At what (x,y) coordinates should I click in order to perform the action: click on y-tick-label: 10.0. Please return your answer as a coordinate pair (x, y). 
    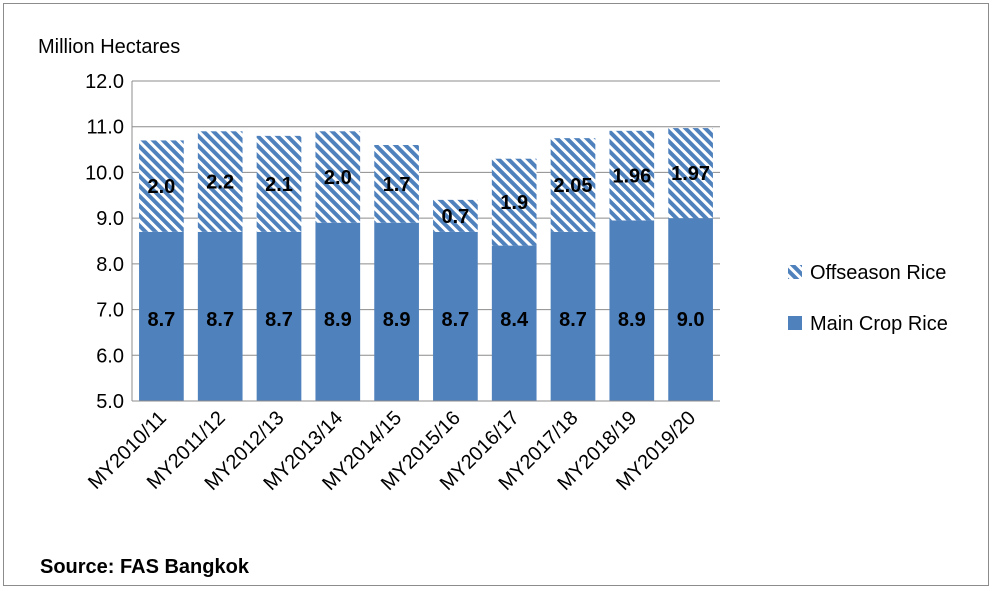
    Looking at the image, I should click on (104, 173).